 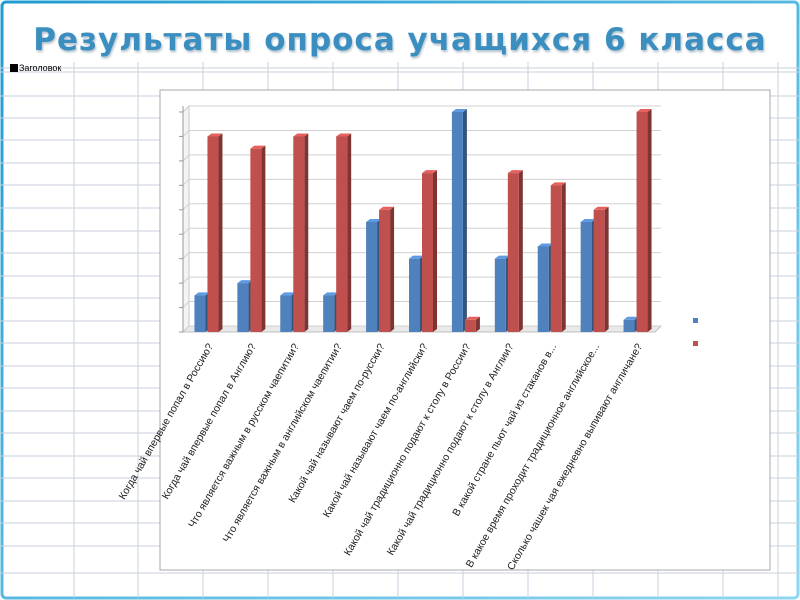 I want to click on legend-swatch-blue, so click(x=695, y=320).